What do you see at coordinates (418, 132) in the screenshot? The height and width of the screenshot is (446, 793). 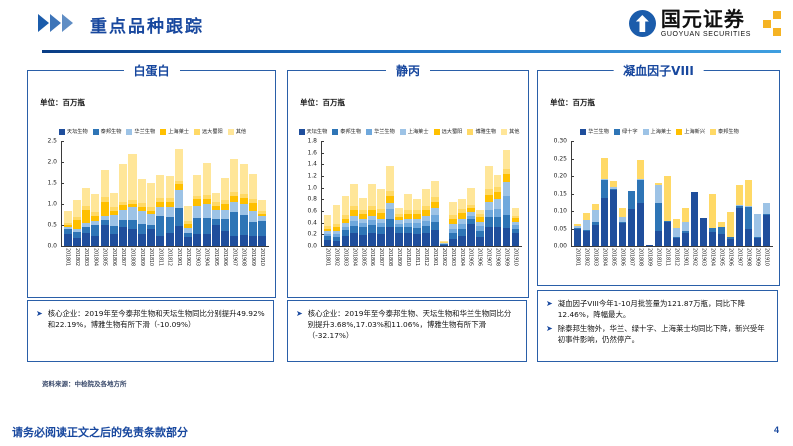 I see `legend-label: 上海莱士` at bounding box center [418, 132].